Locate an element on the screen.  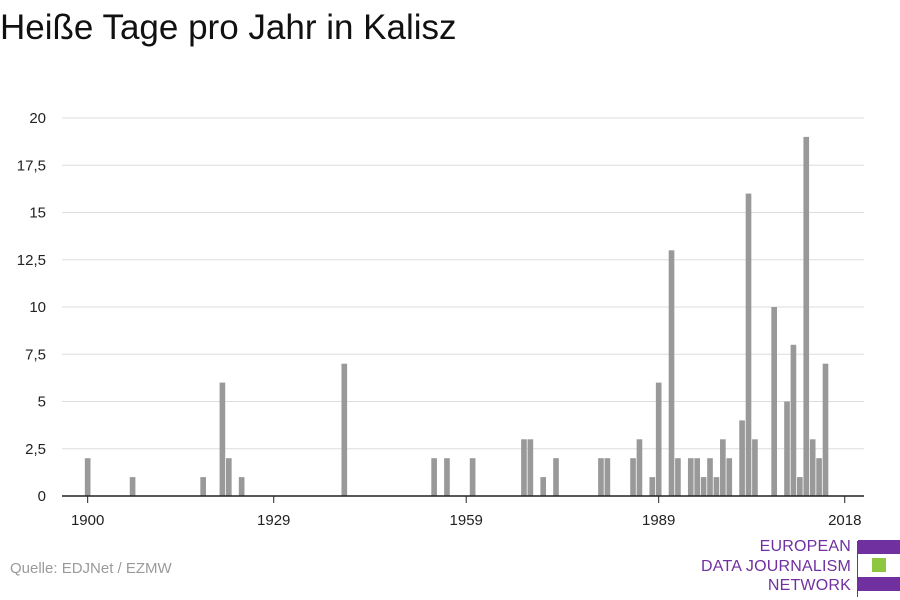
logo-line-1: EUROPEAN is located at coordinates (805, 546).